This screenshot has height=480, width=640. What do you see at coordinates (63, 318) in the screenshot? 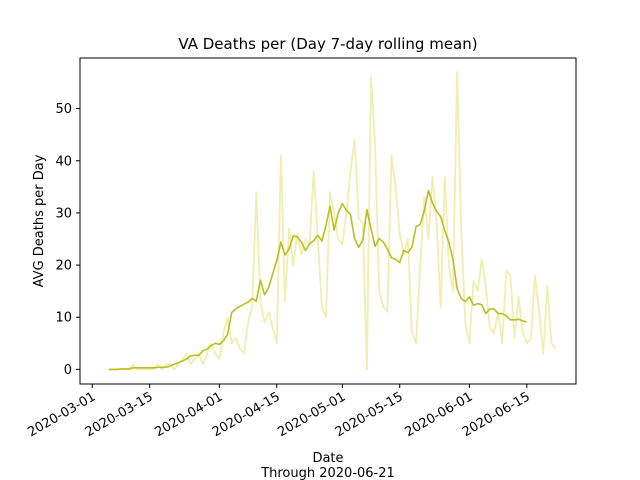
I see `y-tick-label: 10` at bounding box center [63, 318].